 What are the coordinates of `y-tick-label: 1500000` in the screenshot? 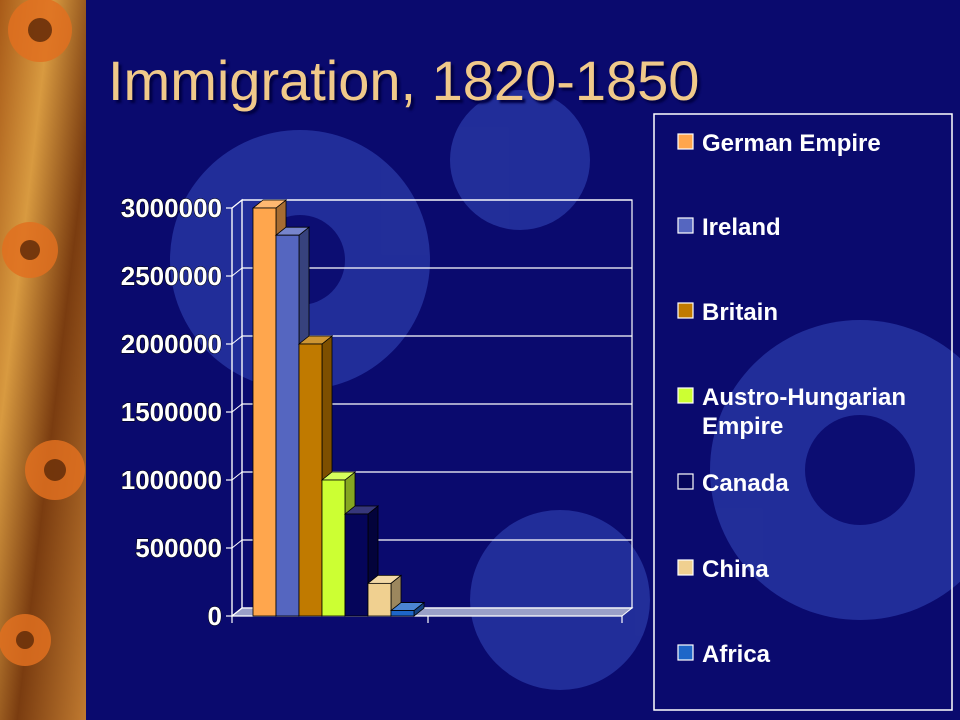 It's located at (171, 412).